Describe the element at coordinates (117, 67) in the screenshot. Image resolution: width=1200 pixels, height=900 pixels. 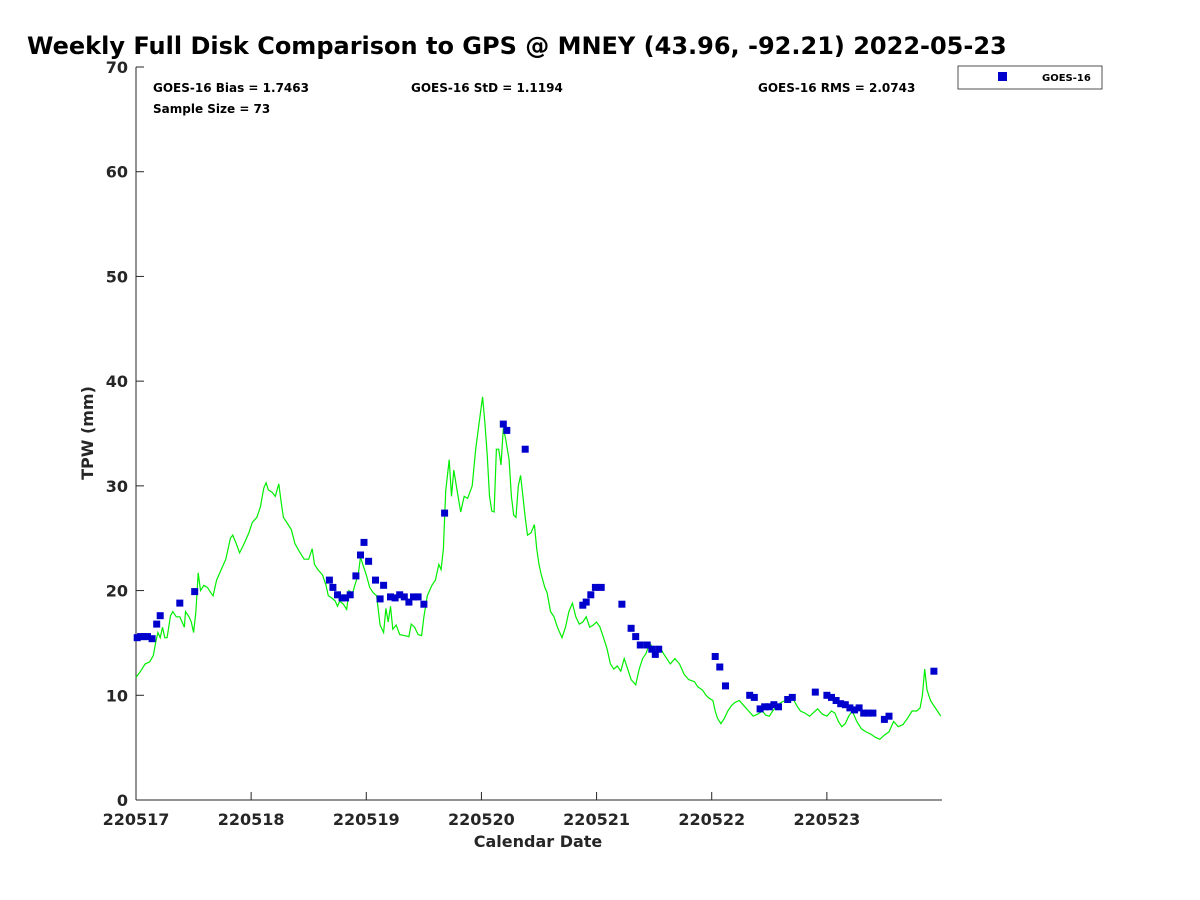
I see `y-tick-label: 70` at that location.